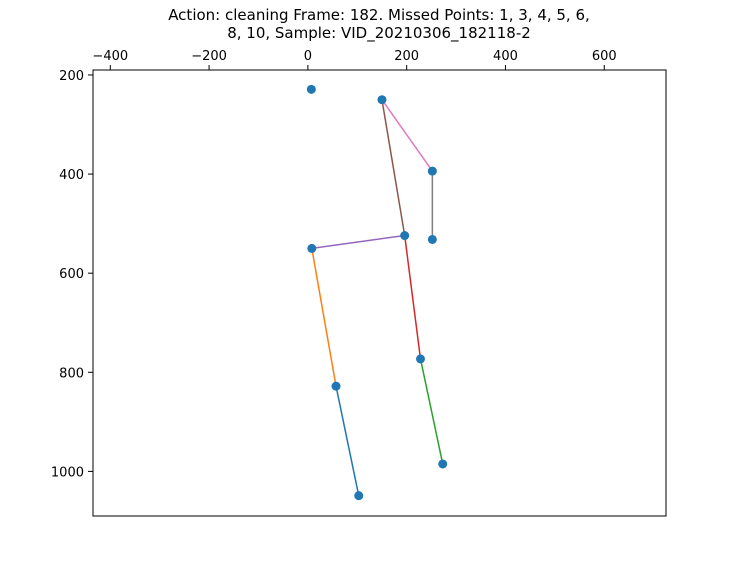 The height and width of the screenshot is (584, 740). Describe the element at coordinates (604, 56) in the screenshot. I see `x-tick-label: 600` at that location.